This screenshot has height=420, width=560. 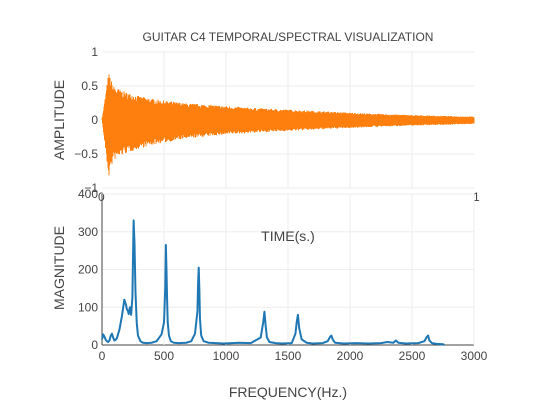 I want to click on frequency-x-tick-label: 2000, so click(x=350, y=356).